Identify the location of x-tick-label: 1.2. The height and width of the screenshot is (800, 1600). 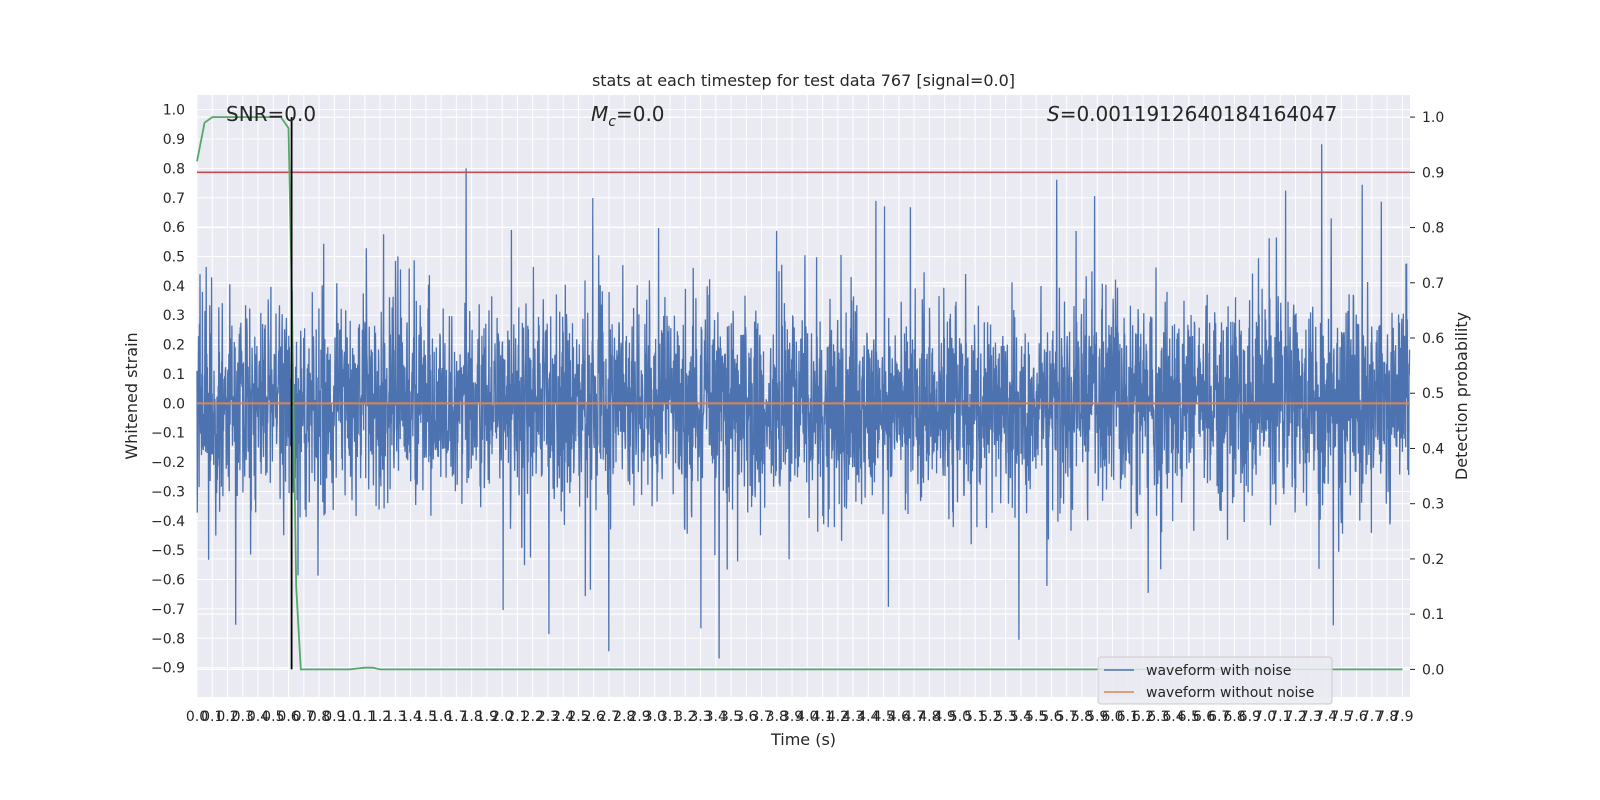
(380, 717).